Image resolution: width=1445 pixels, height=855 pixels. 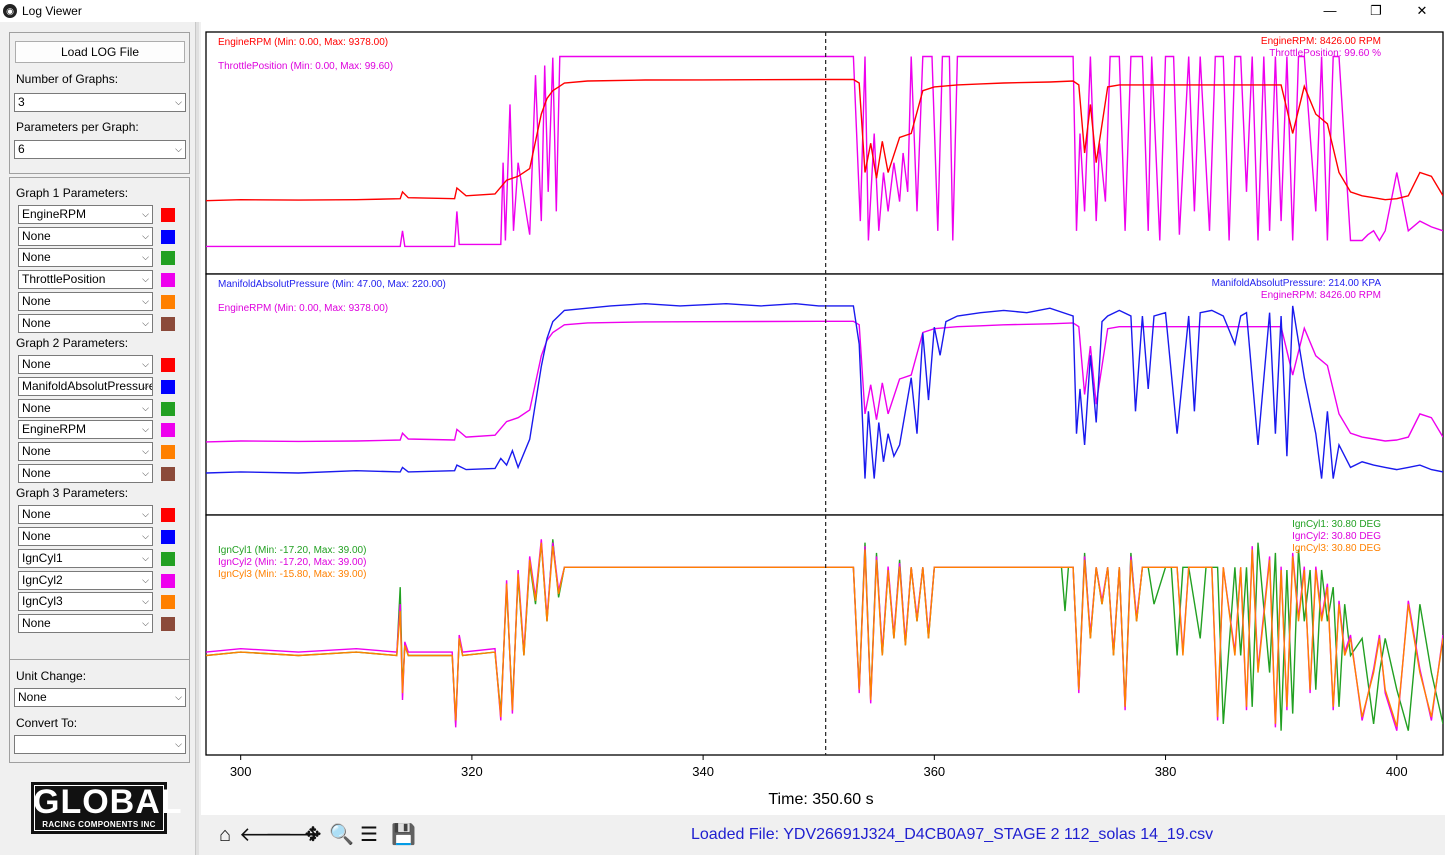 What do you see at coordinates (47, 723) in the screenshot?
I see `convert-to-label: Convert To:` at bounding box center [47, 723].